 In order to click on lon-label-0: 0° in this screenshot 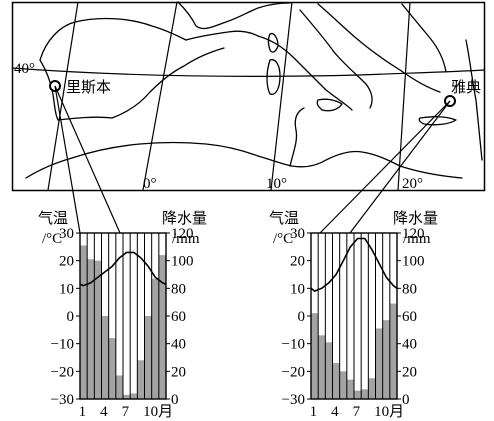, I will do `click(150, 184)`.